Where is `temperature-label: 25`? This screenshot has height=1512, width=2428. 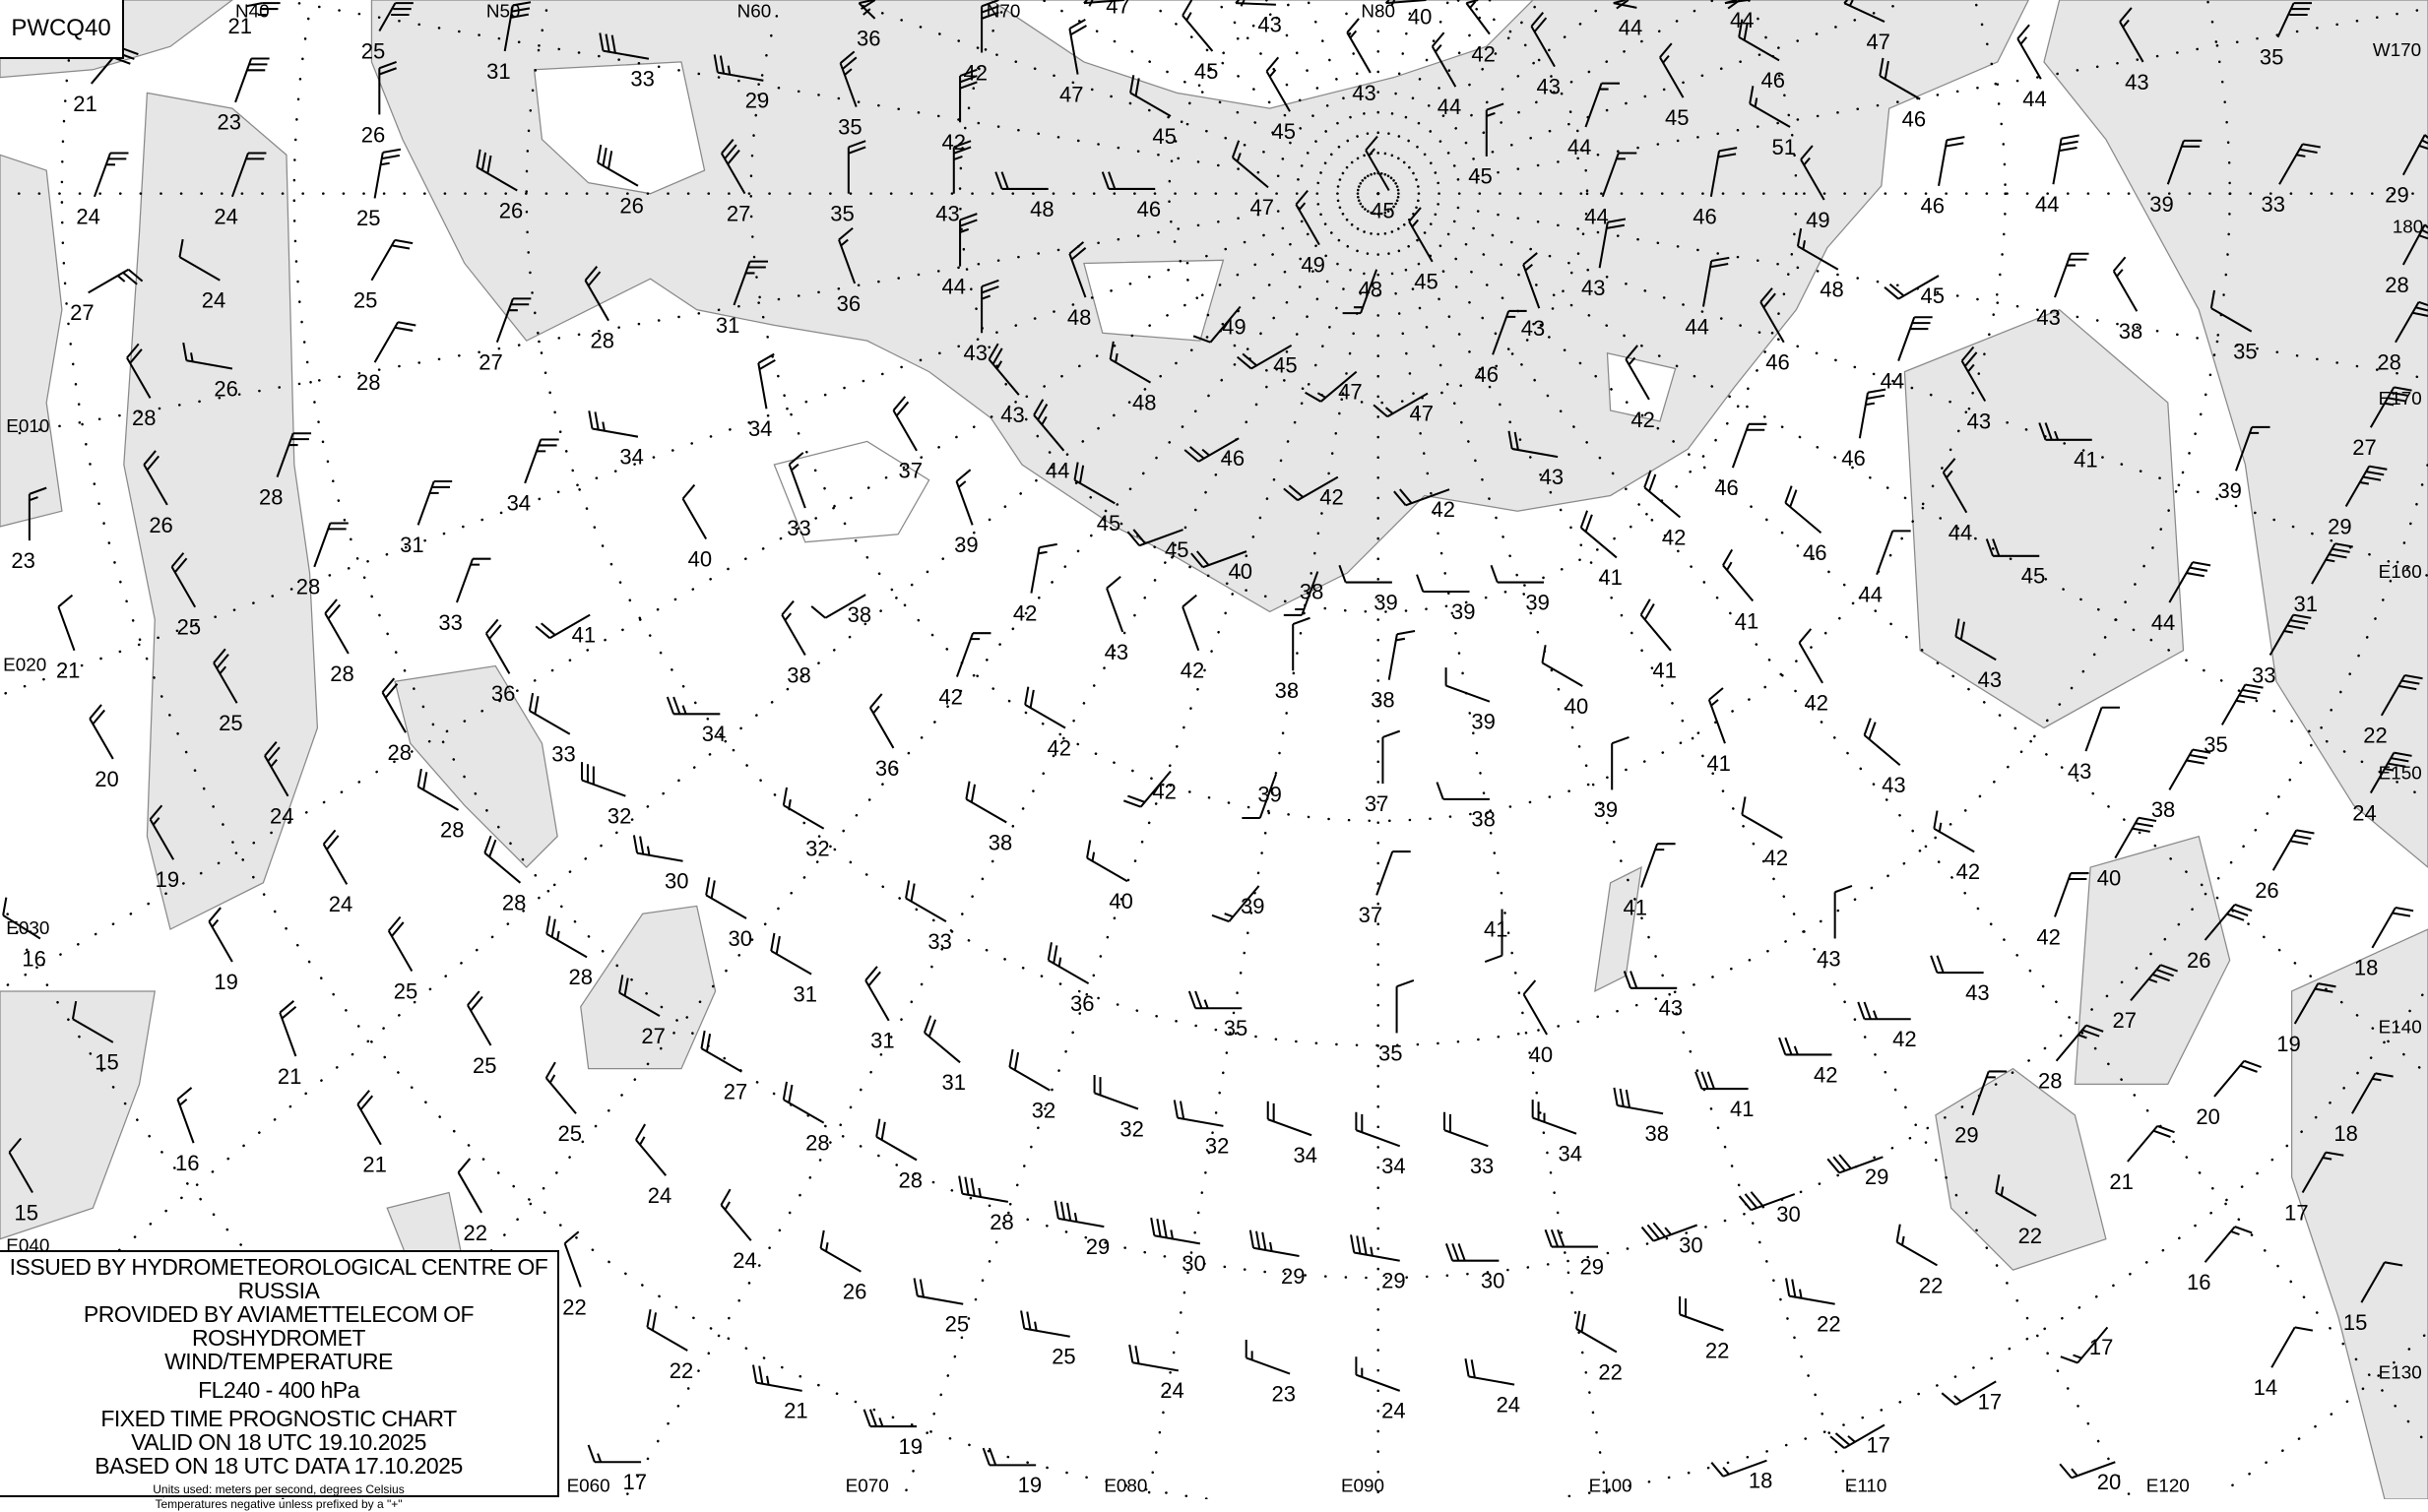
temperature-label: 25 is located at coordinates (570, 1133).